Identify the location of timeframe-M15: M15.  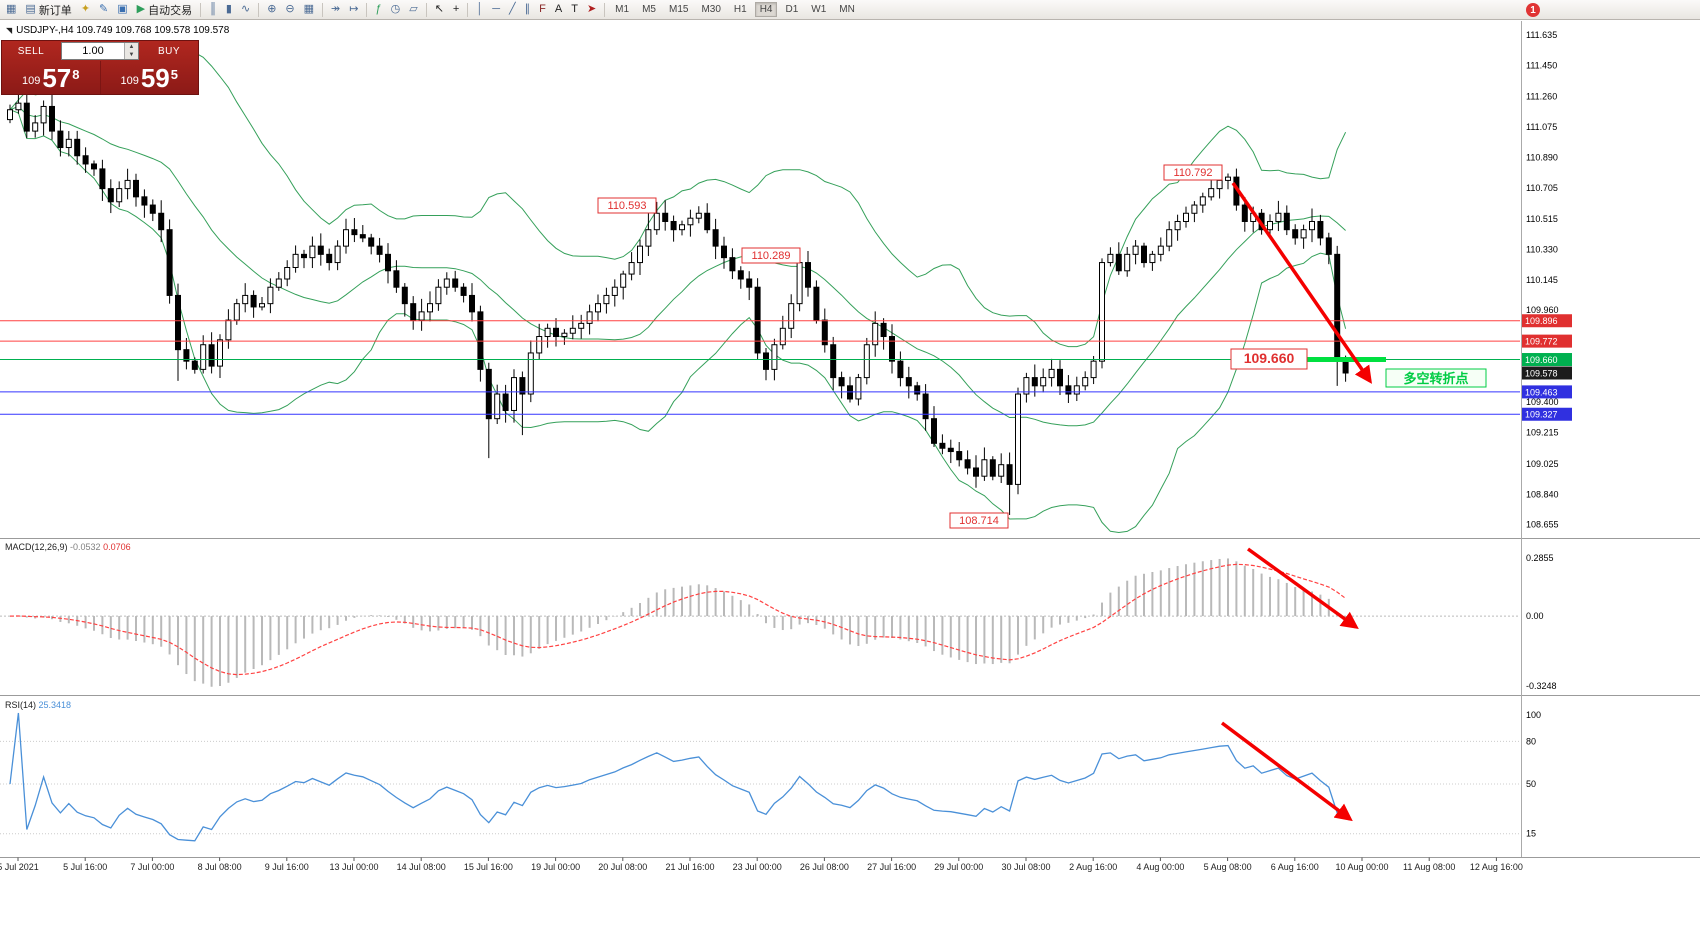
(678, 9).